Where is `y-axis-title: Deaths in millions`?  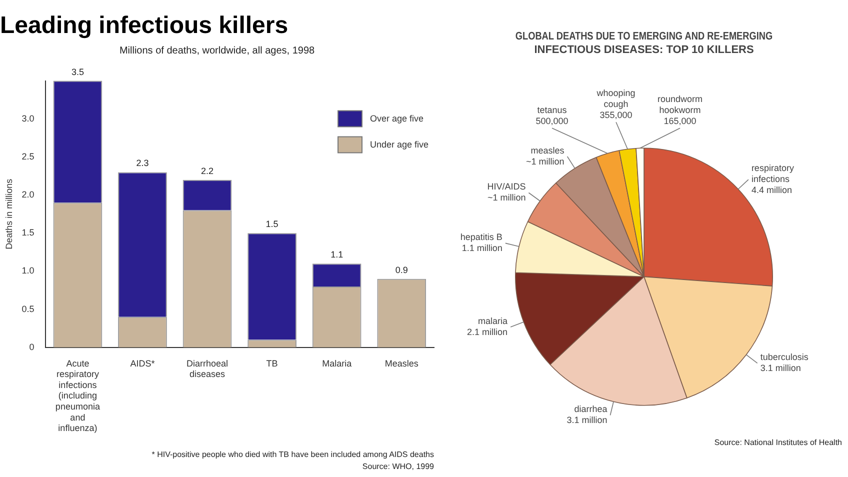
y-axis-title: Deaths in millions is located at coordinates (9, 214).